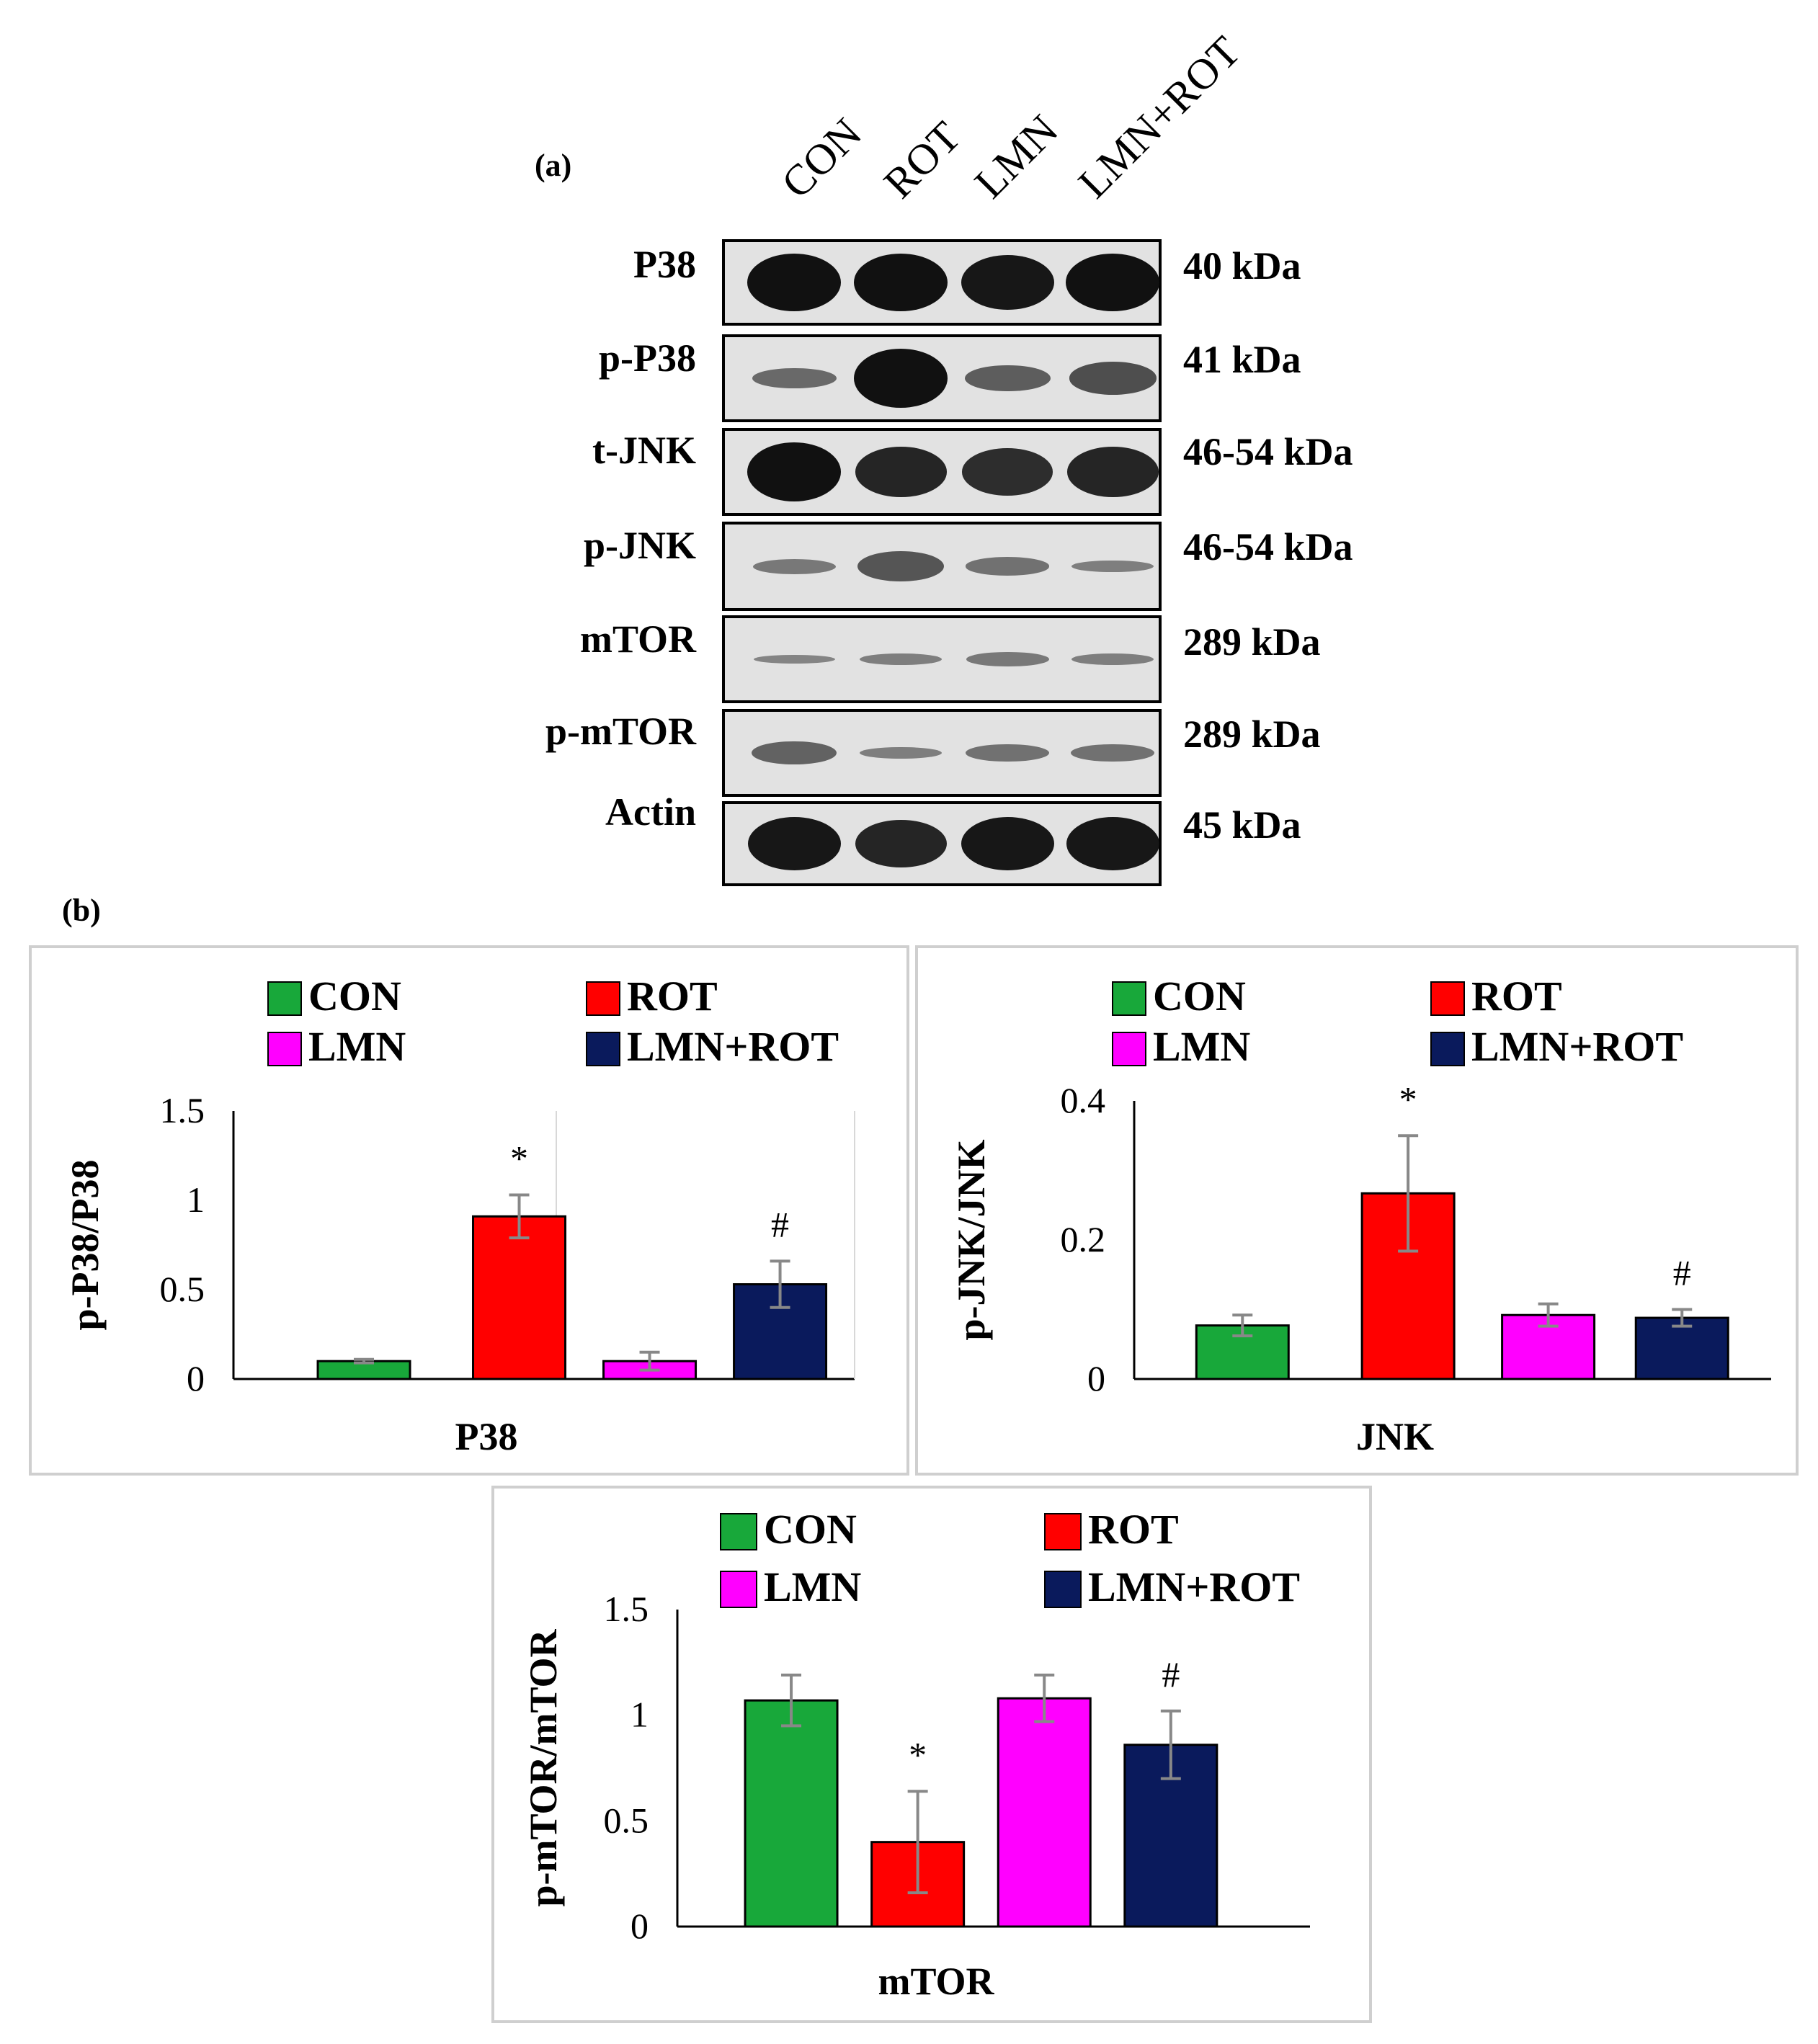  I want to click on y-axis-label: p-mTOR/mTOR, so click(543, 1767).